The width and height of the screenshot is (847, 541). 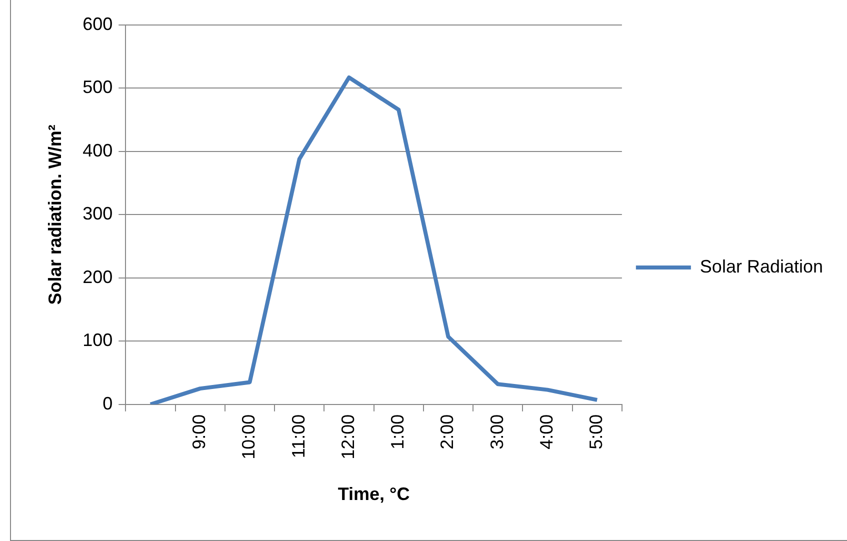 What do you see at coordinates (97, 87) in the screenshot?
I see `y-tick-label: 500` at bounding box center [97, 87].